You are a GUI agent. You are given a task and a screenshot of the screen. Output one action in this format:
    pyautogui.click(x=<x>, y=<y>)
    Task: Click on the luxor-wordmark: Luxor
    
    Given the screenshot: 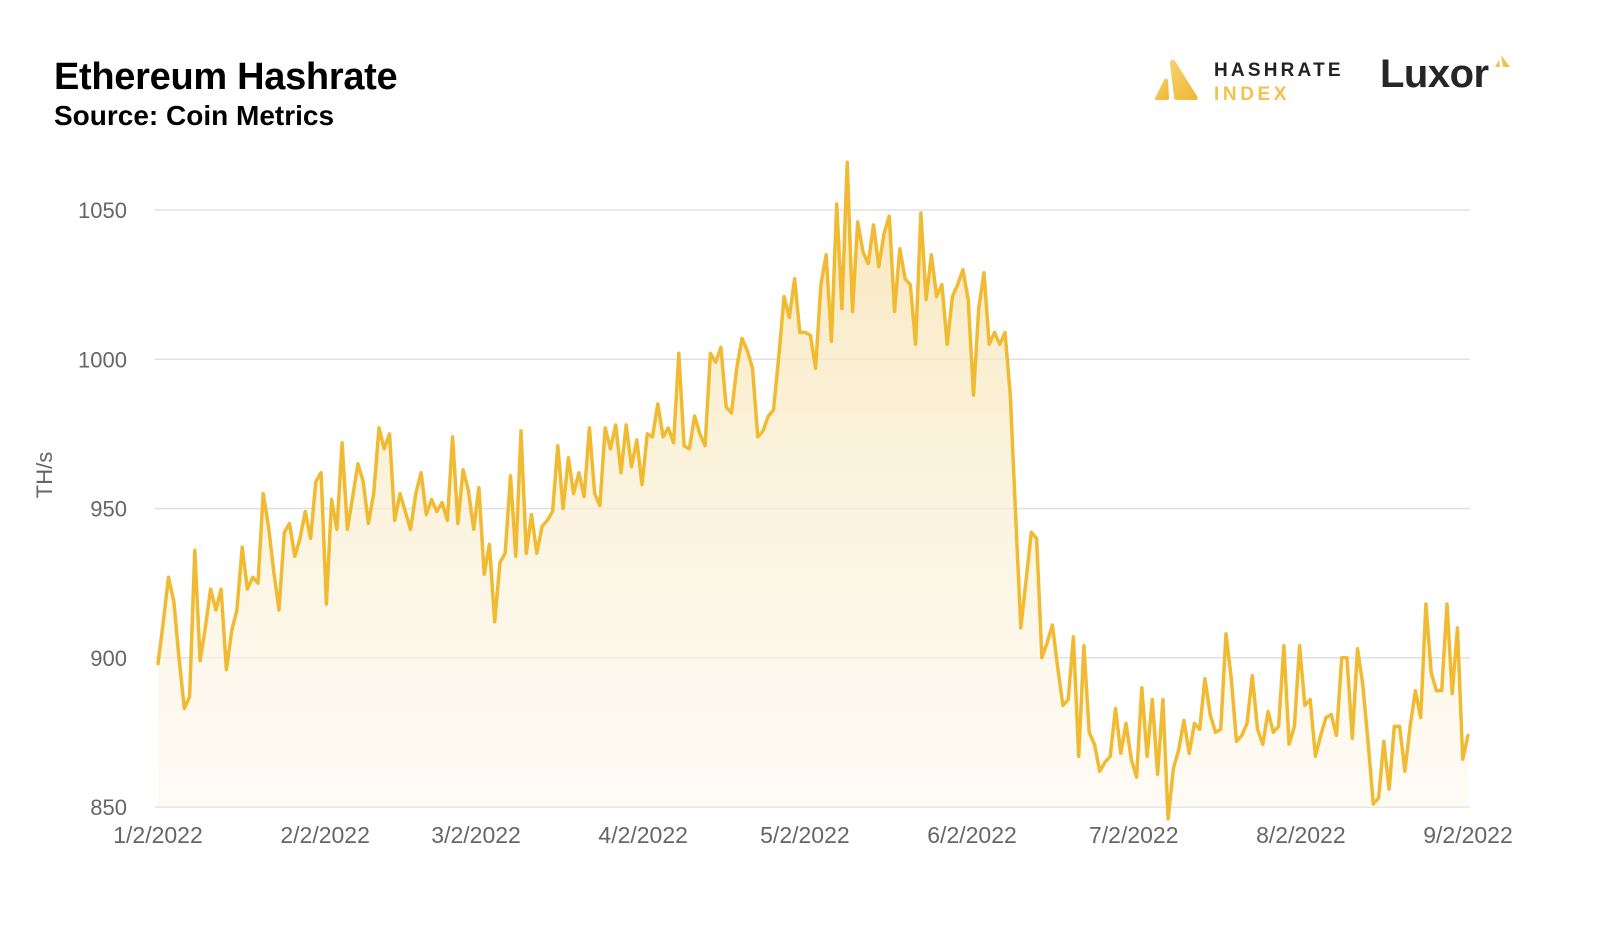 What is the action you would take?
    pyautogui.click(x=1434, y=74)
    